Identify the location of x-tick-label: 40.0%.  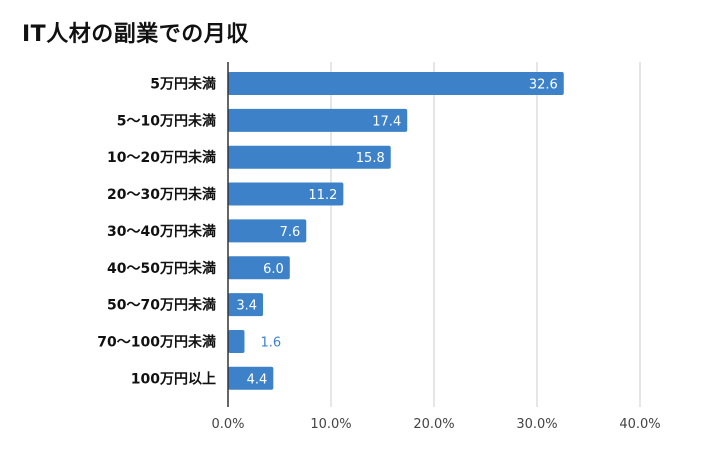
(639, 424).